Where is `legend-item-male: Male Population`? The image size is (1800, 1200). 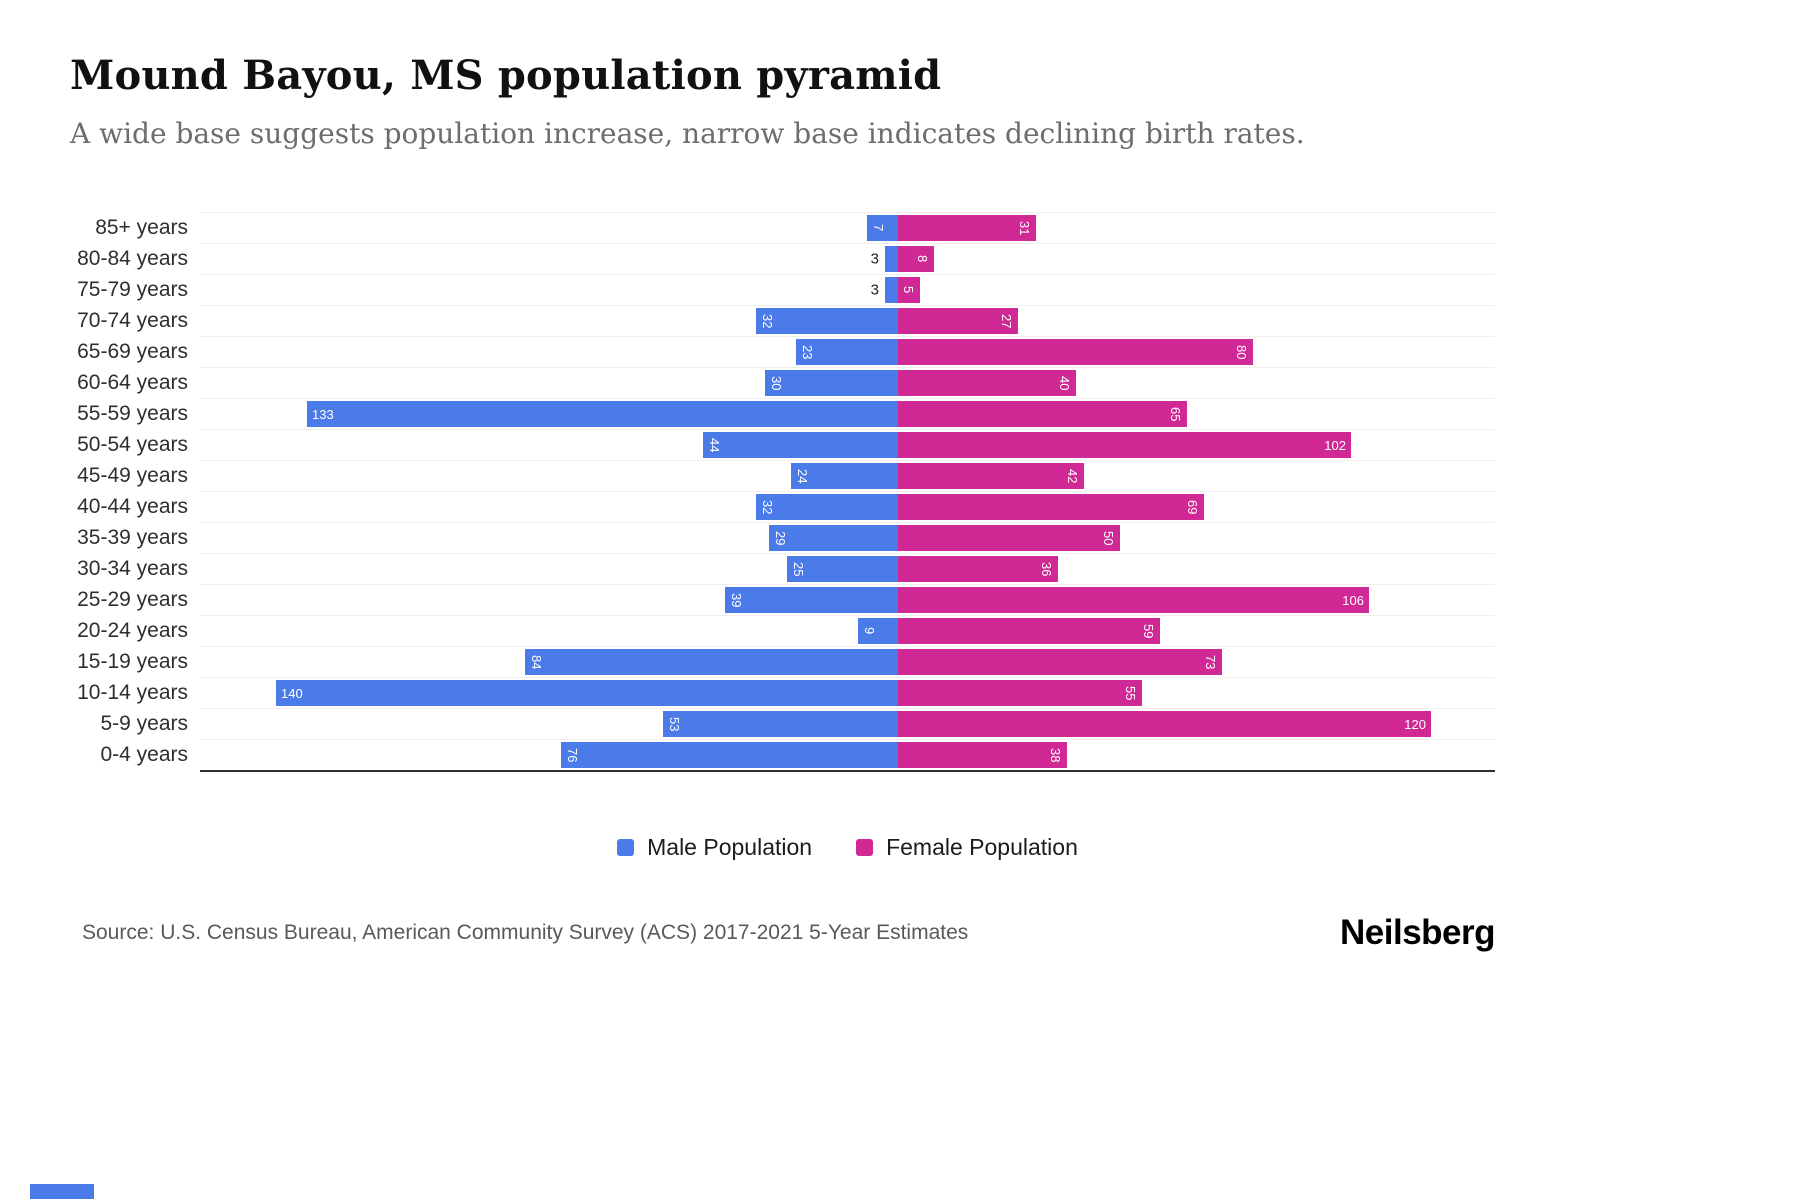 legend-item-male: Male Population is located at coordinates (714, 847).